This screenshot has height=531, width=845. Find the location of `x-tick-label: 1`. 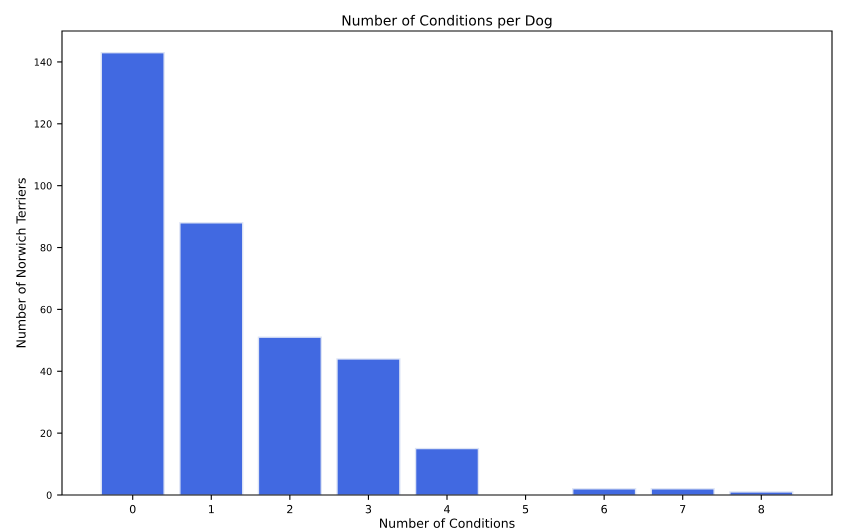

x-tick-label: 1 is located at coordinates (211, 509).